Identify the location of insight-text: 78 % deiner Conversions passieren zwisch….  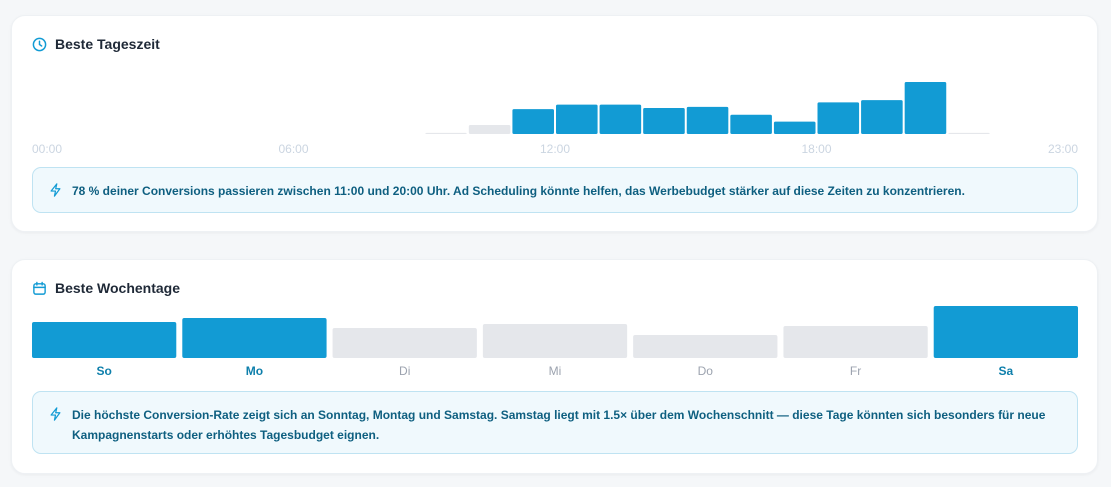
(518, 191).